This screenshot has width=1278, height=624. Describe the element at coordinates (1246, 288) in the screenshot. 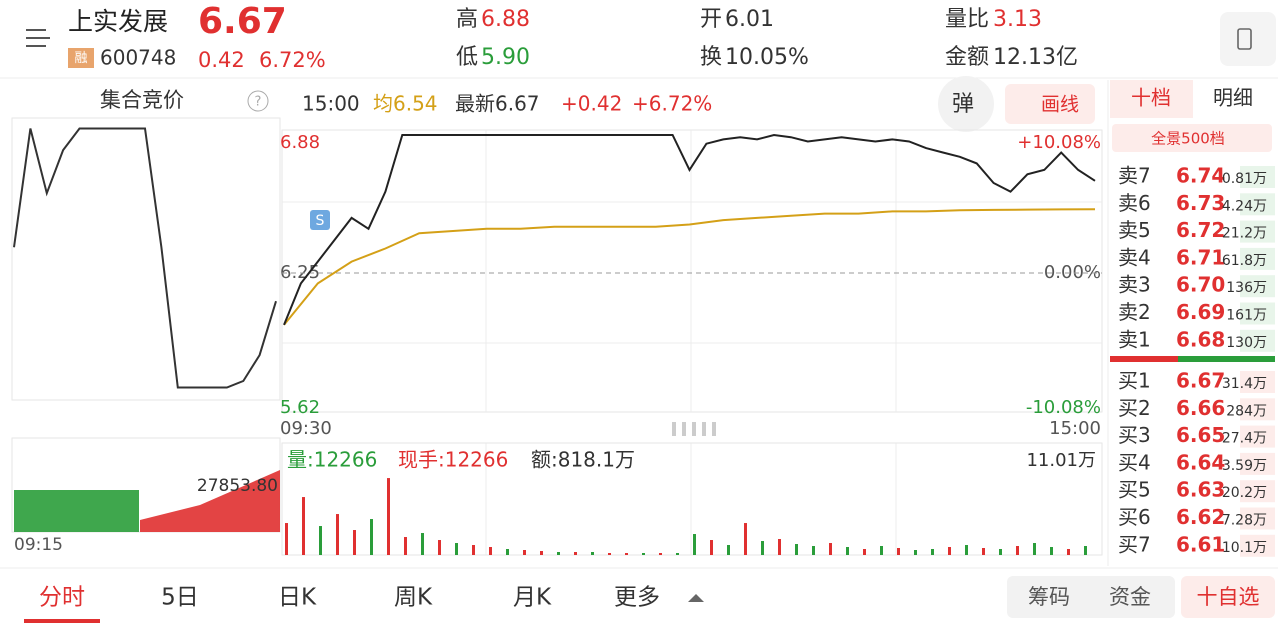

I see `ob-volume: 136万` at that location.